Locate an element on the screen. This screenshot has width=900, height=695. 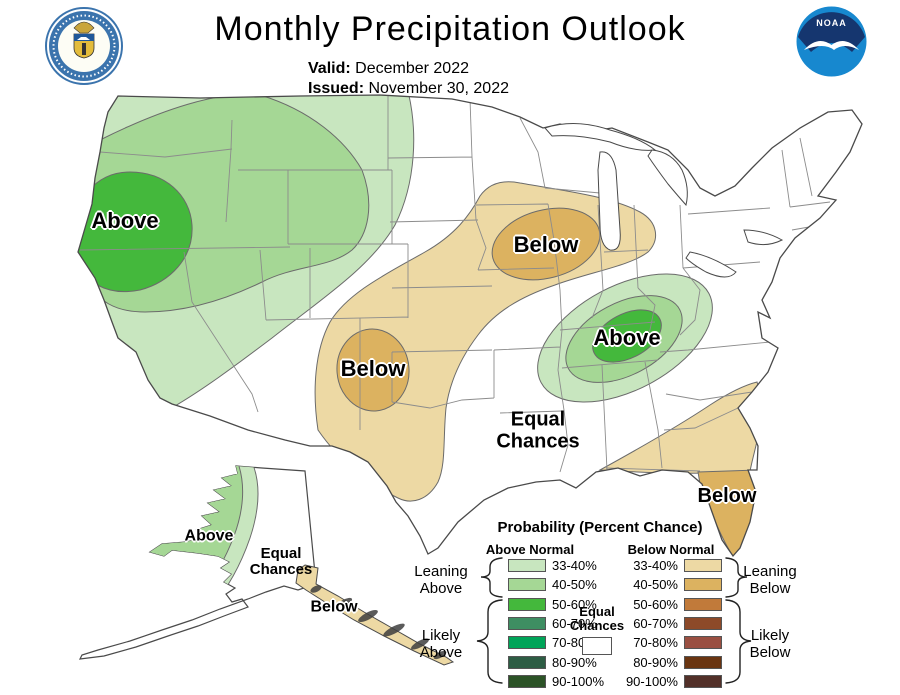
issued-line: Issued: November 30, 2022 is located at coordinates (408, 89).